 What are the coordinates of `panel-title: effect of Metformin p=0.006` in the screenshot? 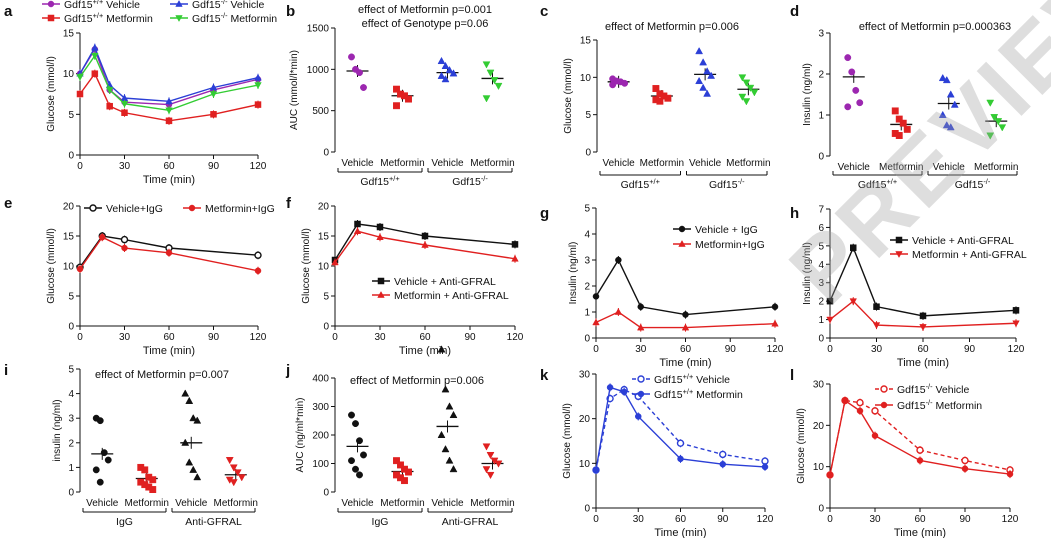 It's located at (417, 381).